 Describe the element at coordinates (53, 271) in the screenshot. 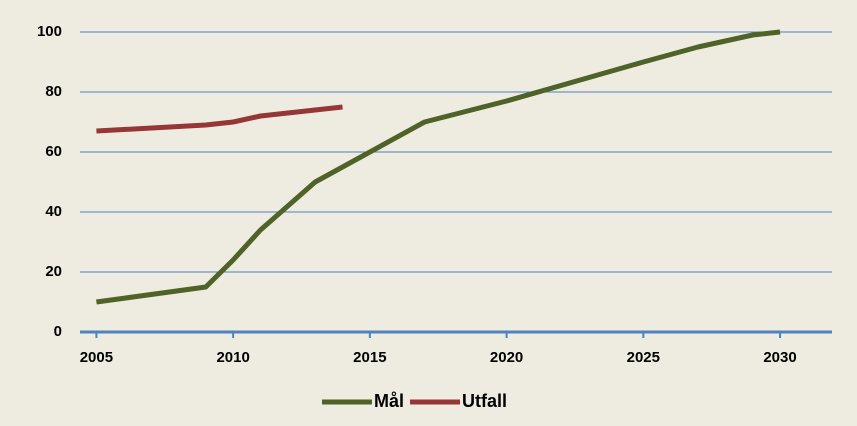

I see `y-tick-label: 20` at that location.